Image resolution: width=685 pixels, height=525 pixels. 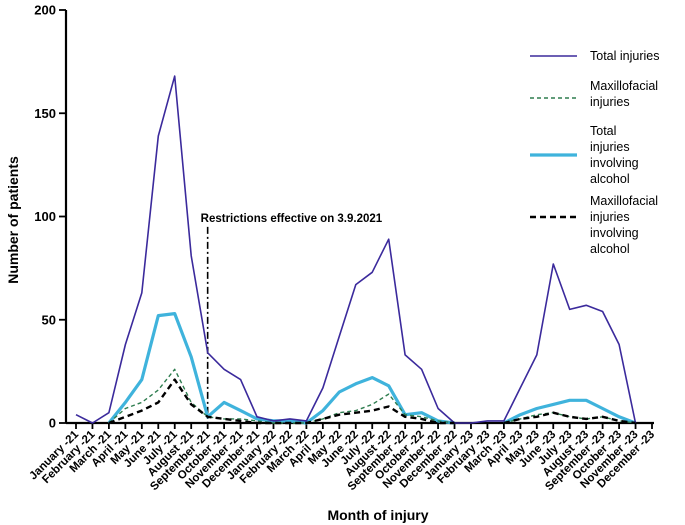 What do you see at coordinates (624, 56) in the screenshot?
I see `legend-label: Total injuries` at bounding box center [624, 56].